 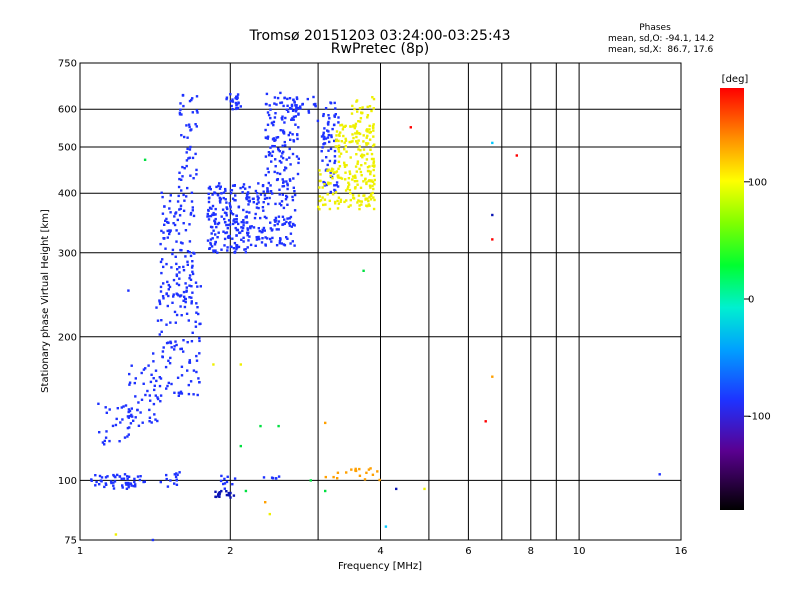 I want to click on colorbar-label: [deg], so click(x=735, y=79).